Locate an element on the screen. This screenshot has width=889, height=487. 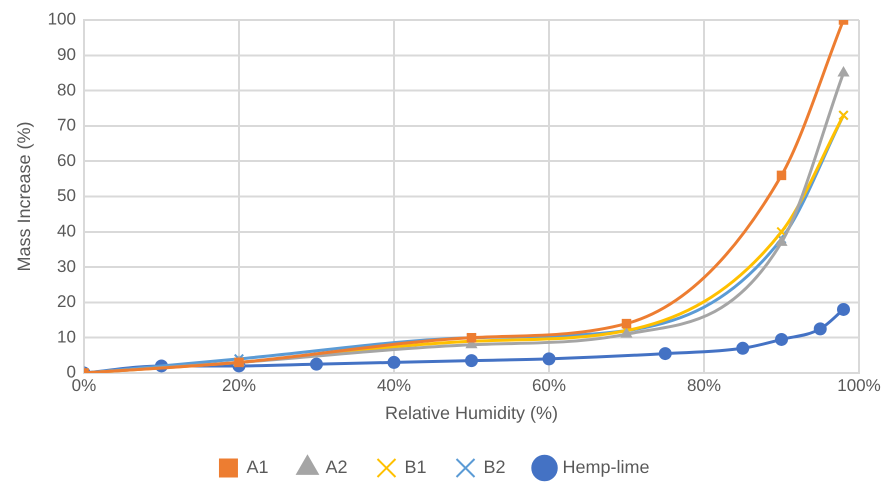
y-tick-label: 40 is located at coordinates (66, 230).